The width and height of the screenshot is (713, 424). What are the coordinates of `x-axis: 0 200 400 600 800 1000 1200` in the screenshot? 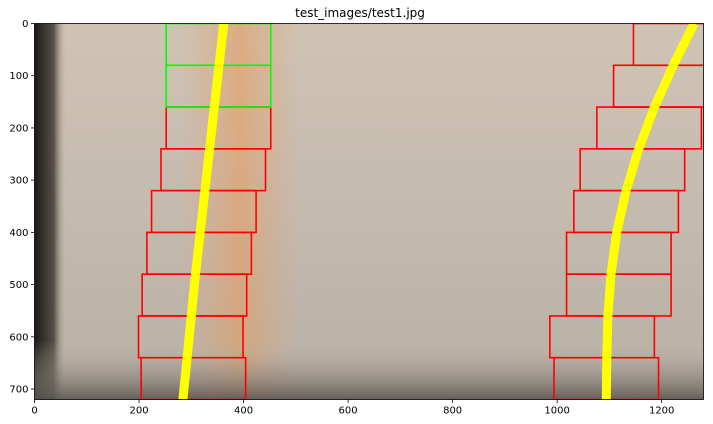 It's located at (352, 408).